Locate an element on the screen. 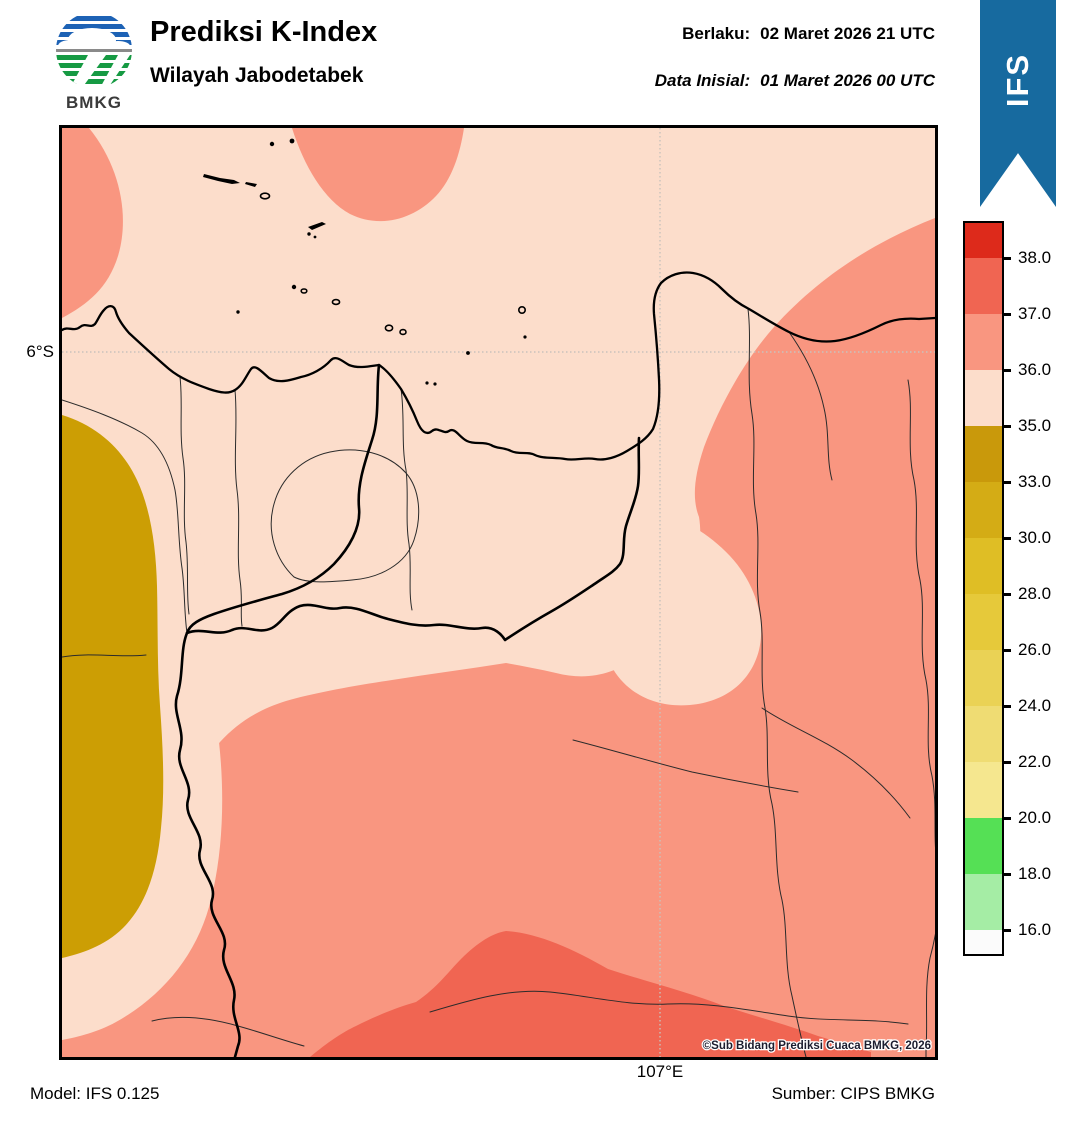  colorbar-tick-label: 20.0 is located at coordinates (1035, 817).